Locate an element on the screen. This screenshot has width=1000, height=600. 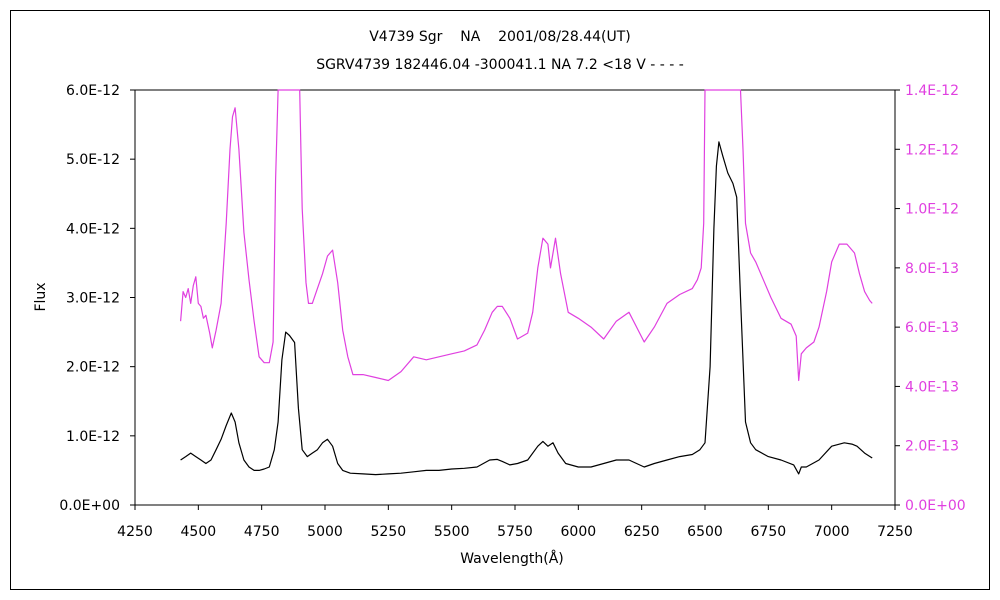
x-tick-label: 4500 is located at coordinates (199, 532).